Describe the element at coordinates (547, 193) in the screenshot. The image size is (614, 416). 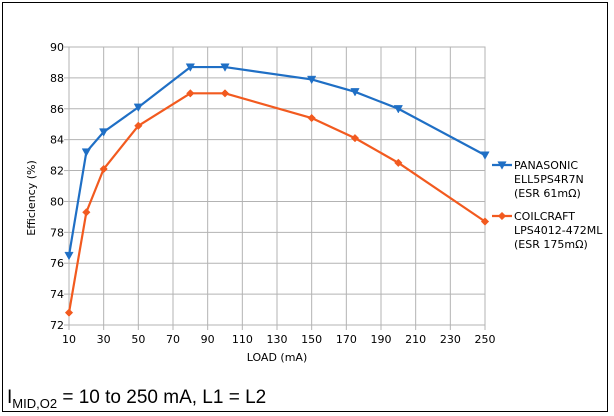
I see `legend-label-line: (ESR 61mΩ)` at that location.